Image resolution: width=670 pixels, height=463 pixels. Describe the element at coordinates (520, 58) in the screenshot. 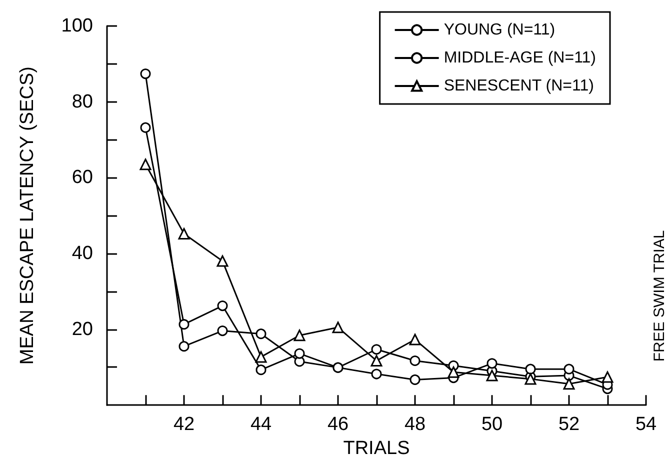

I see `legend-label: MIDDLE-AGE (N=11)` at that location.